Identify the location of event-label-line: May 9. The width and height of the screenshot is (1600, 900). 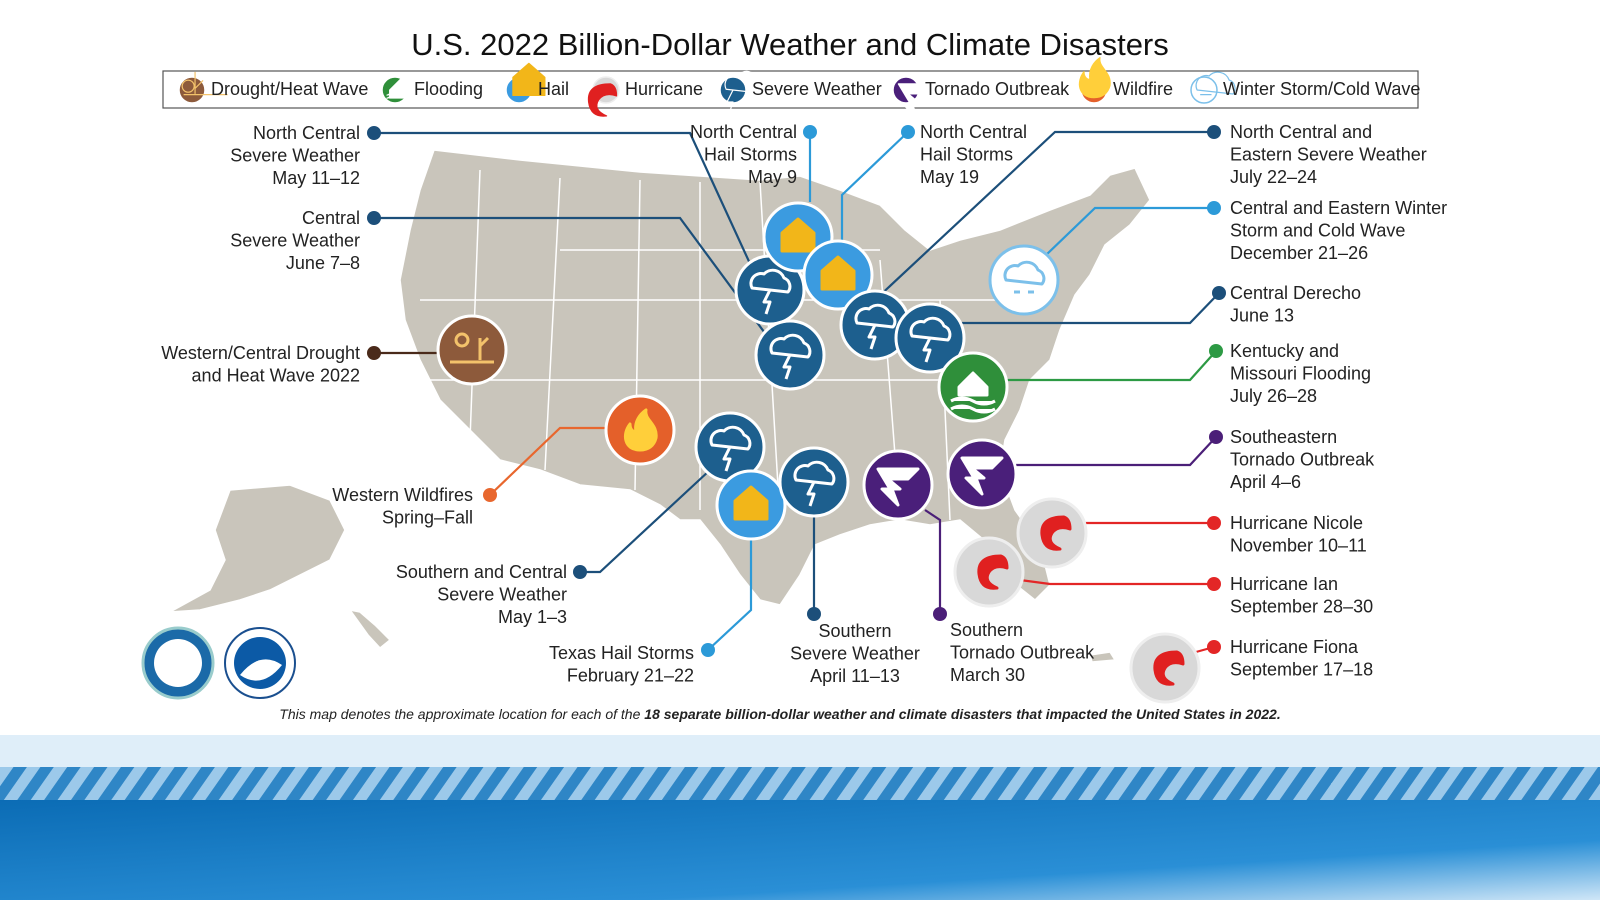
(772, 177).